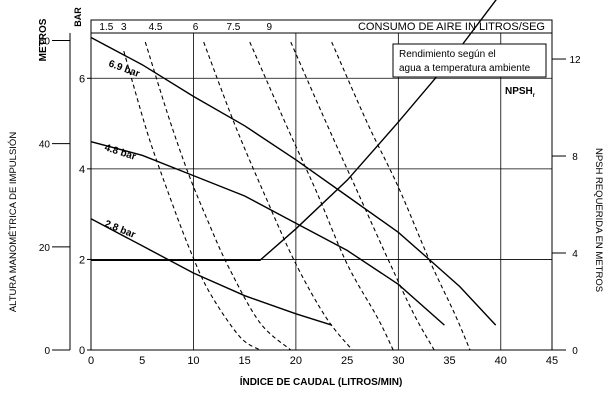 The image size is (611, 394). I want to click on x-tick-label: 5, so click(142, 361).